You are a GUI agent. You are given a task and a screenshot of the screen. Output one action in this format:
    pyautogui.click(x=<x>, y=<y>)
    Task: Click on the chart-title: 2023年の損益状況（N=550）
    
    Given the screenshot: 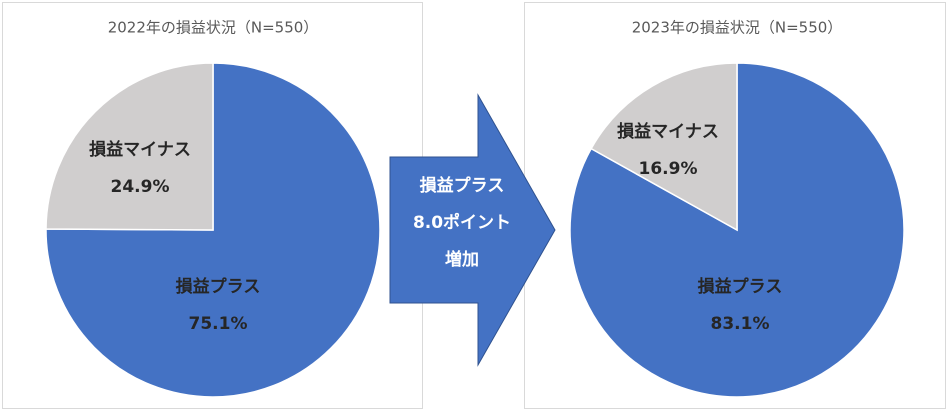 What is the action you would take?
    pyautogui.click(x=737, y=28)
    